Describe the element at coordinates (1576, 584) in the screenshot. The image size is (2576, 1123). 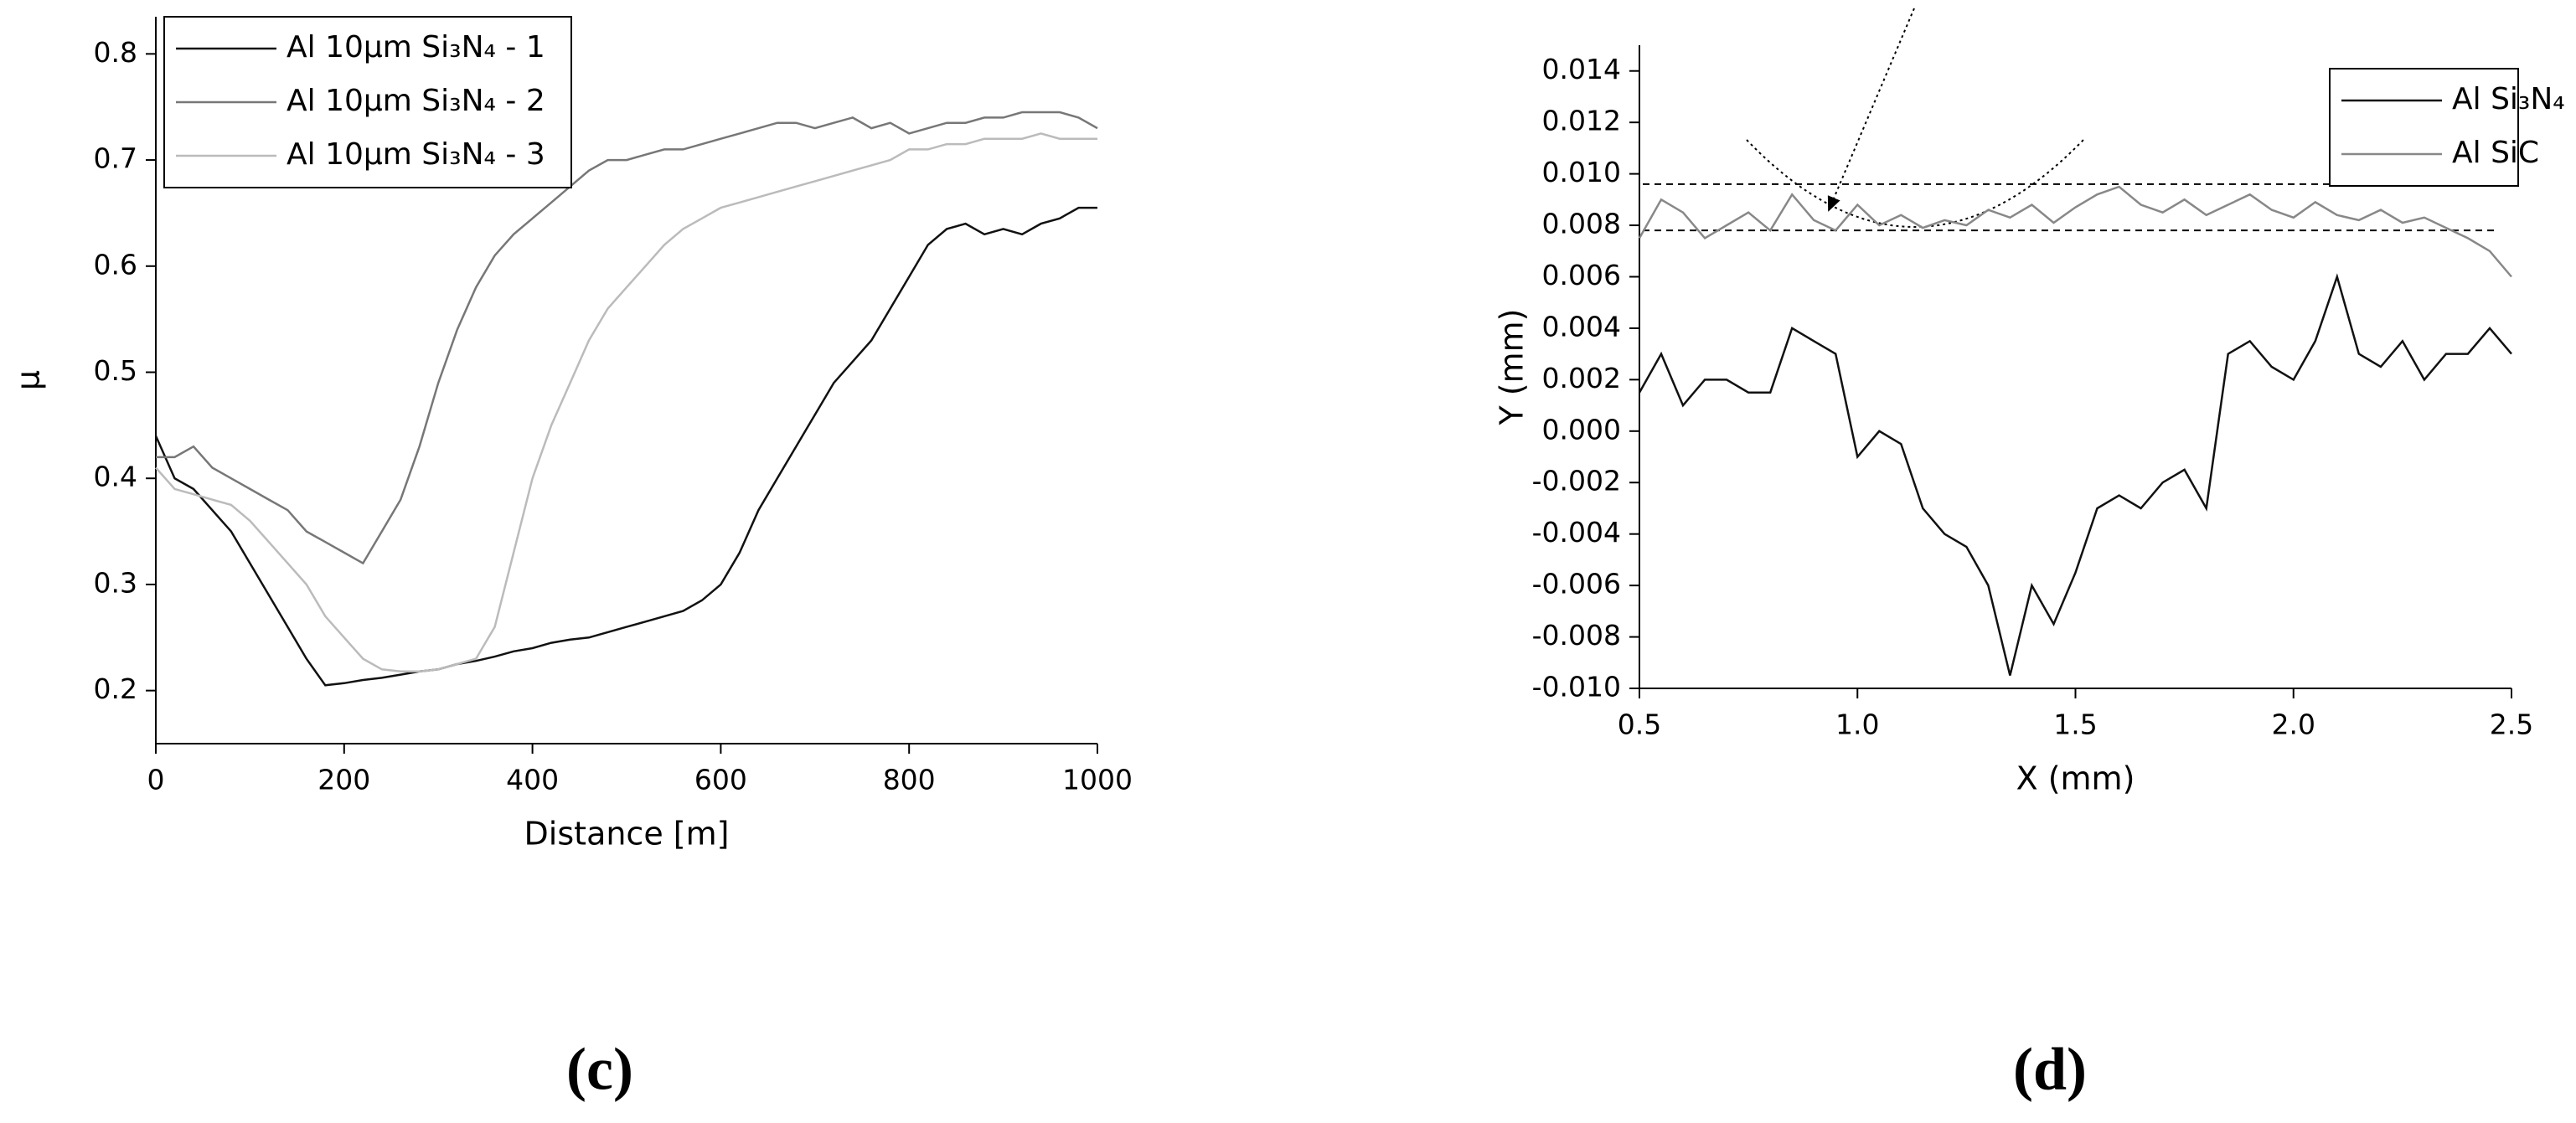
I see `y-tick-label: -0.006` at that location.